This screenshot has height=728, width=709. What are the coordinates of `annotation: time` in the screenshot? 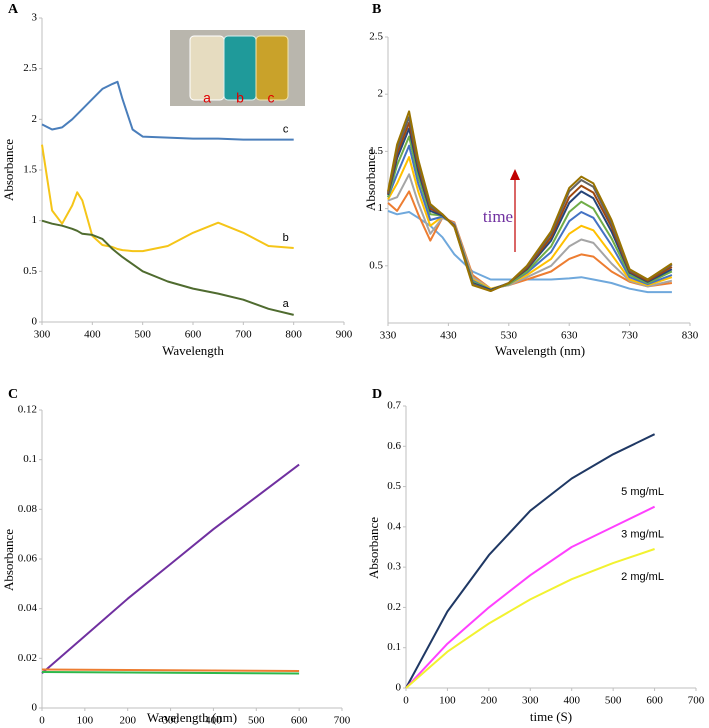 It's located at (498, 216).